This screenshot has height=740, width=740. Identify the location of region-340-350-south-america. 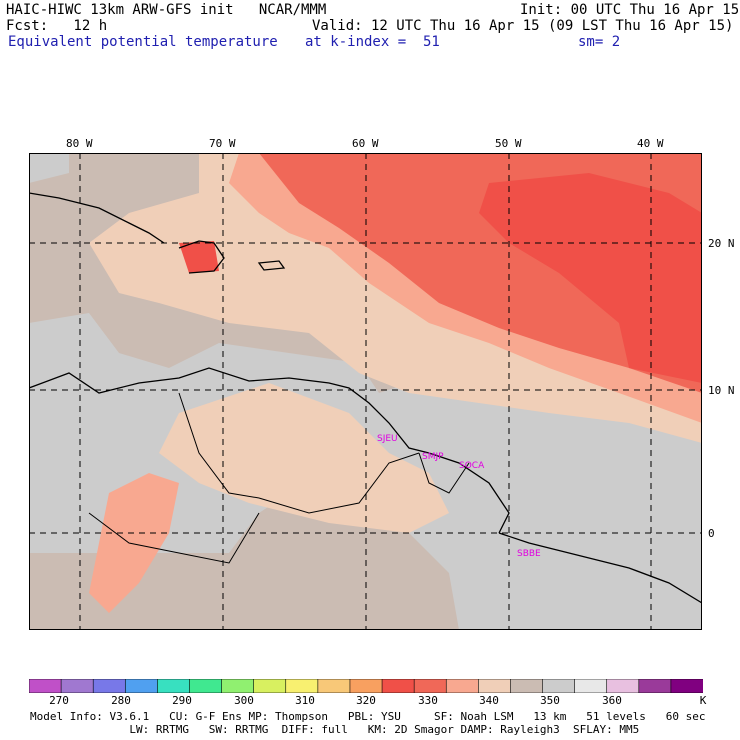
(304, 458).